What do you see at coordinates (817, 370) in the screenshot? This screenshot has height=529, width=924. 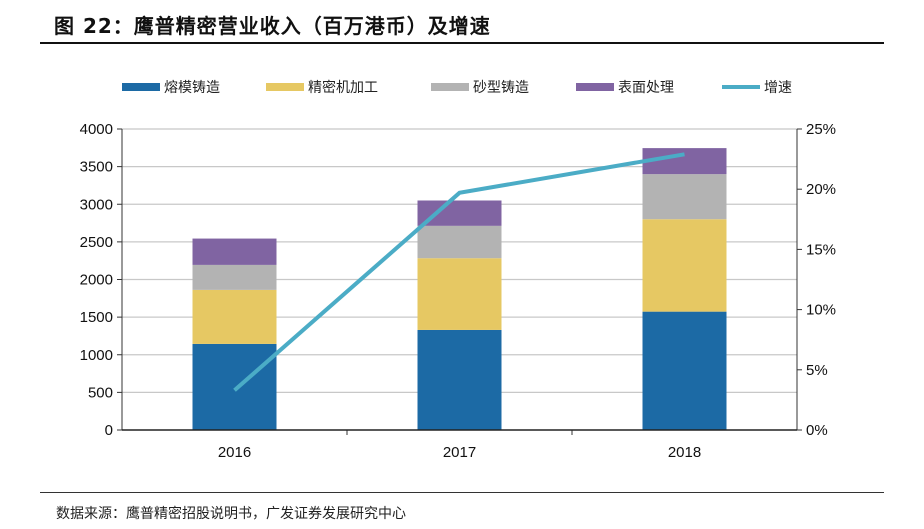 I see `y2-tick-label: 5%` at bounding box center [817, 370].